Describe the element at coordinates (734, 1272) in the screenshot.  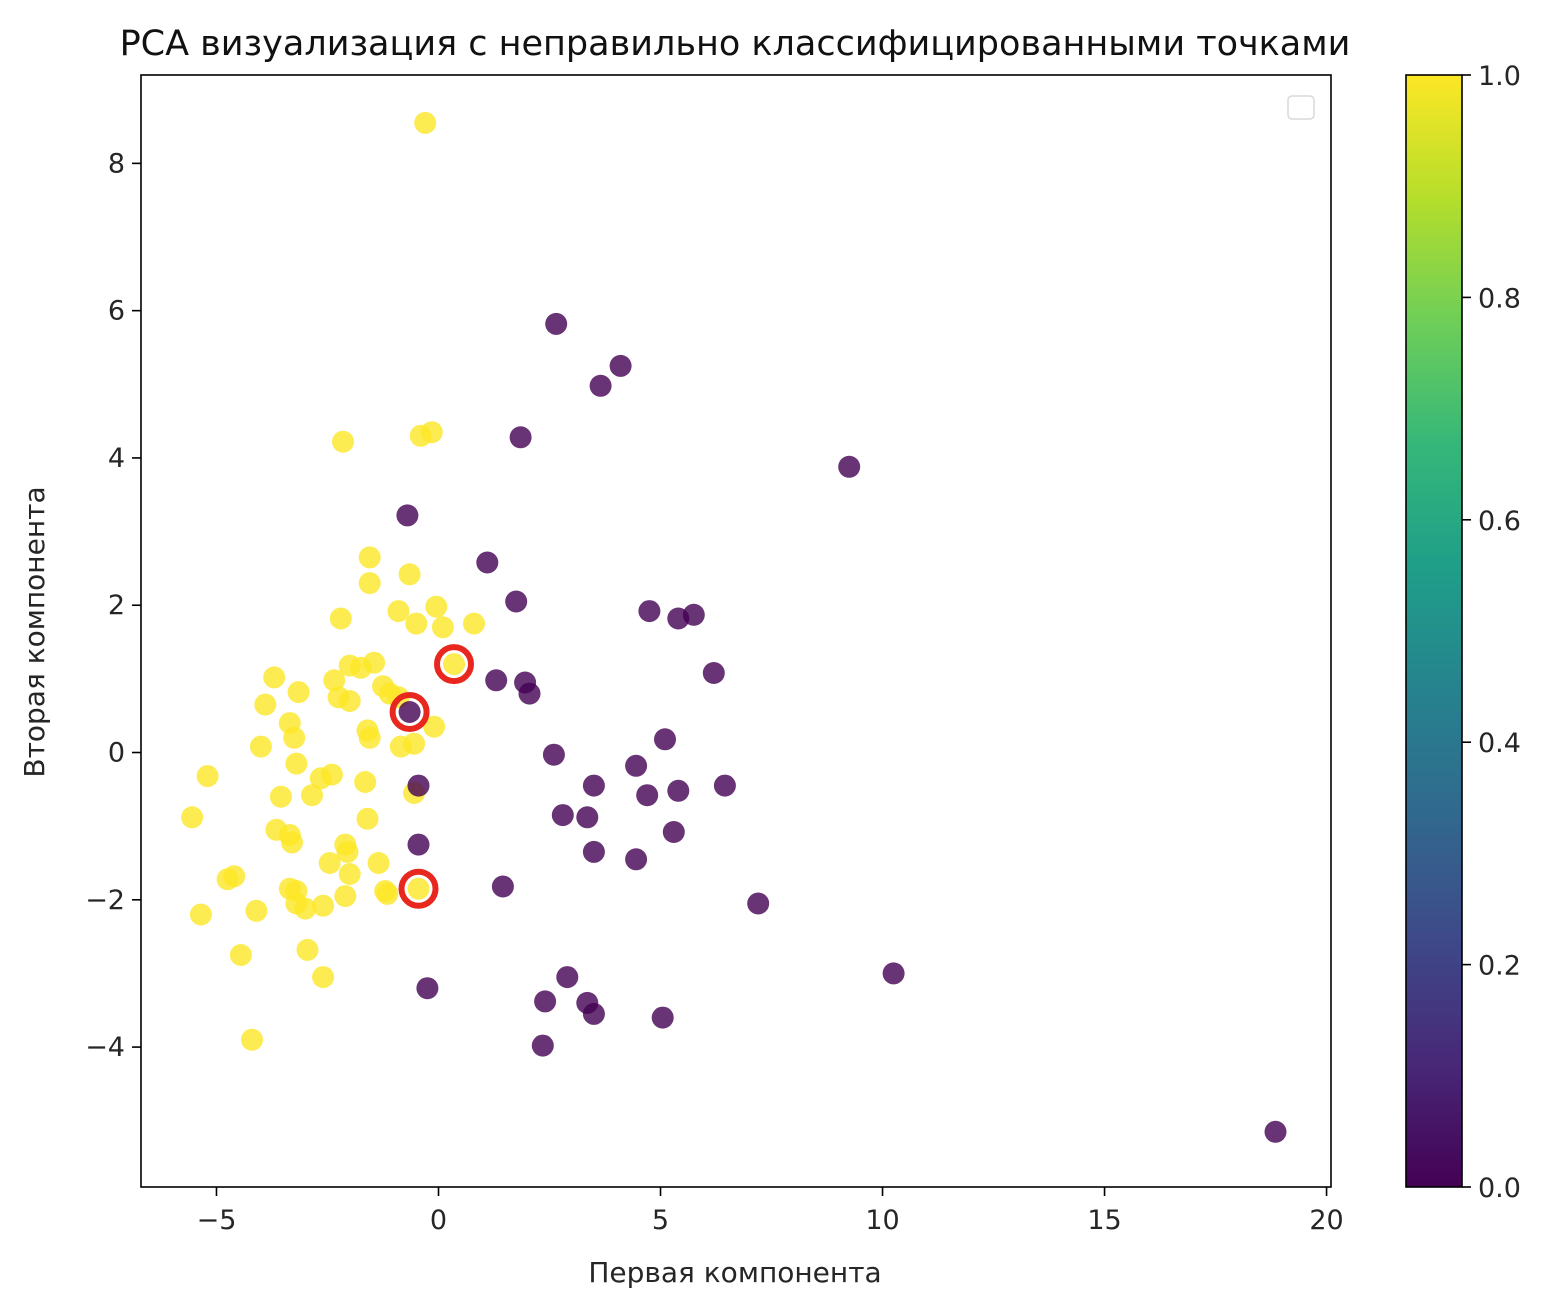
I see `x-axis-title: Первая компонента` at that location.